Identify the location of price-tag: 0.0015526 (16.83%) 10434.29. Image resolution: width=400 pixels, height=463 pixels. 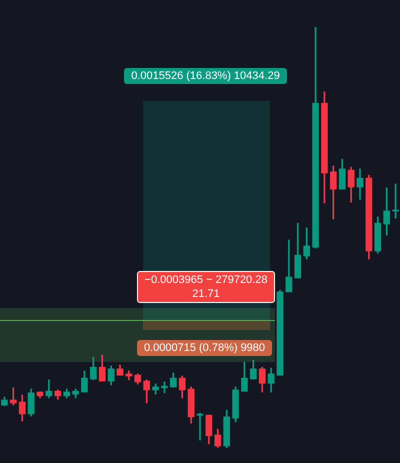
(205, 76).